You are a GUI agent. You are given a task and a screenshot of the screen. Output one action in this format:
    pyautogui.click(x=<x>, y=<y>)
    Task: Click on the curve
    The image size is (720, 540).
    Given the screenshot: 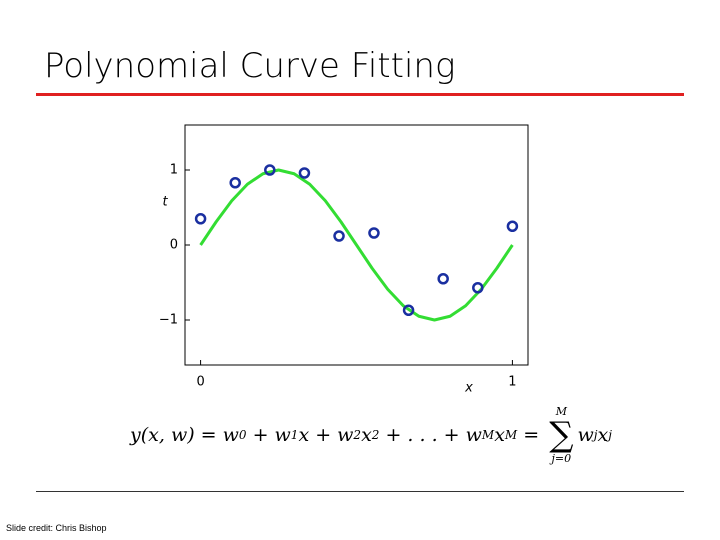 What is the action you would take?
    pyautogui.click(x=356, y=245)
    